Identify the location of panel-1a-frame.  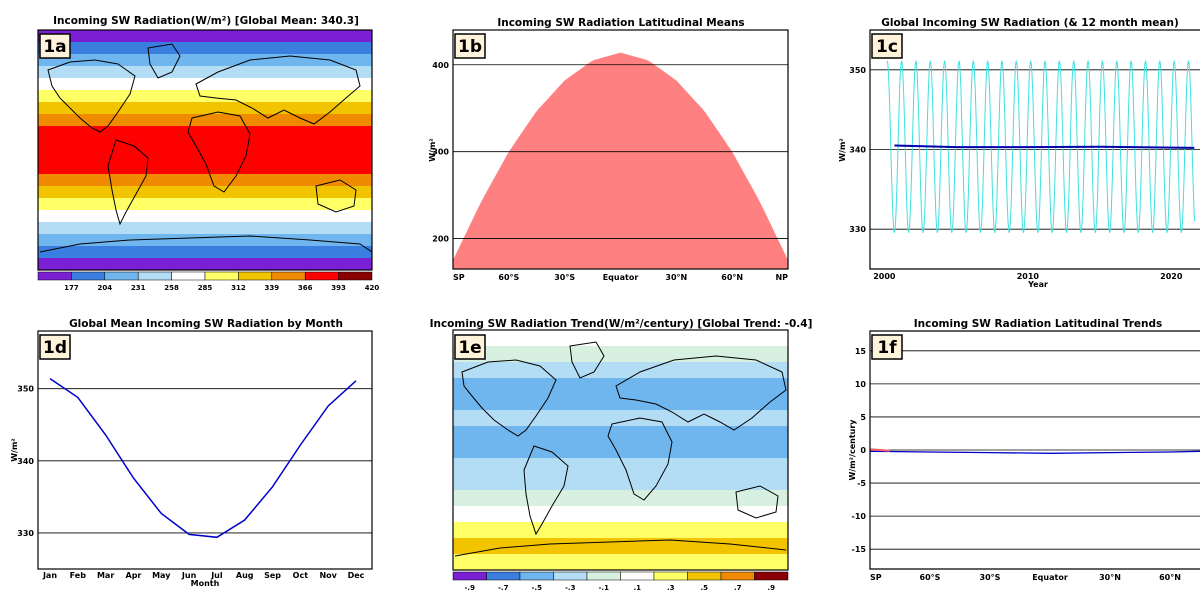
(205, 150).